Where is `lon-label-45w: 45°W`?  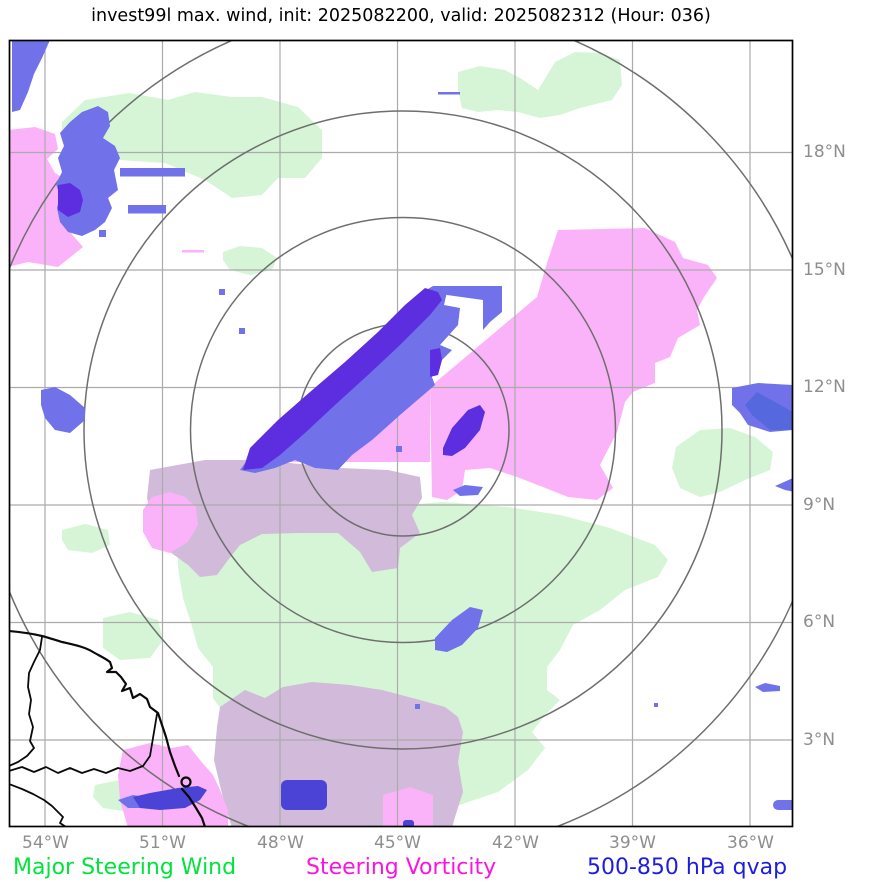 lon-label-45w: 45°W is located at coordinates (397, 843).